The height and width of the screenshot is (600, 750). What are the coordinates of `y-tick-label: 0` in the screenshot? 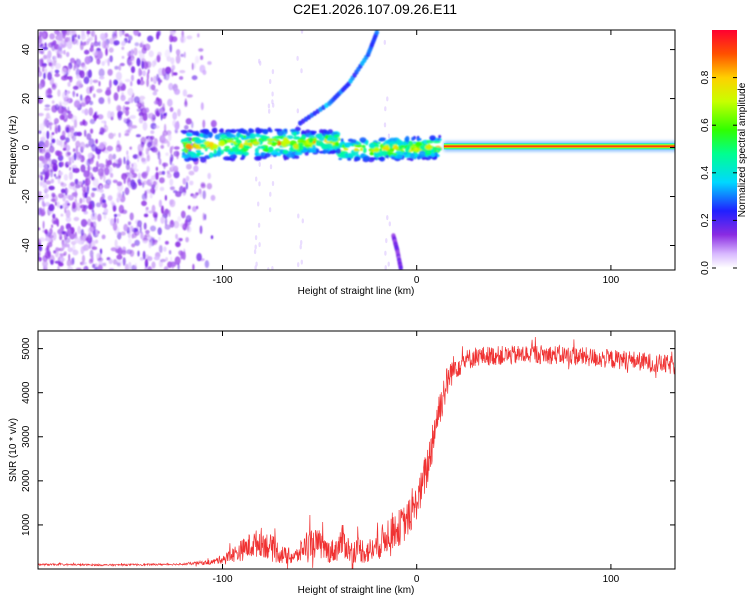 It's located at (26, 147).